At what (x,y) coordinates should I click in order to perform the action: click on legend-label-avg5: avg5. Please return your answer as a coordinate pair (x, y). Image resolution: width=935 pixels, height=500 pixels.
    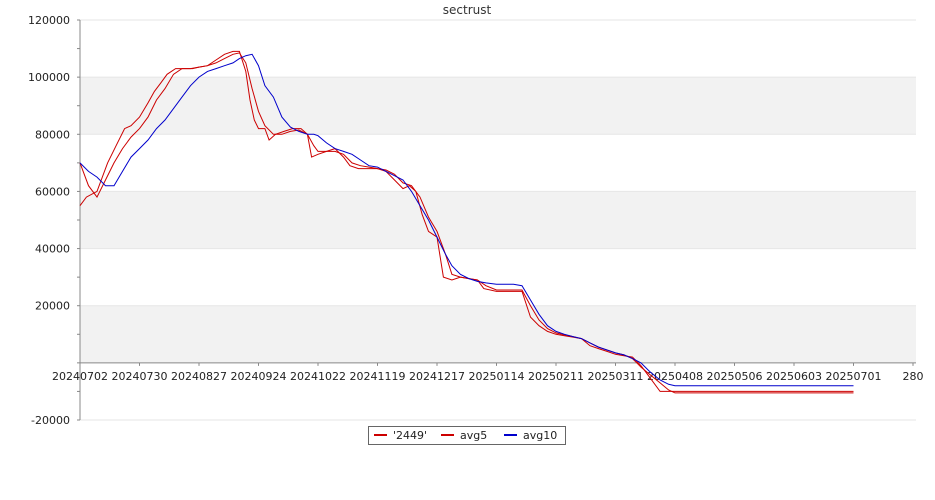
    Looking at the image, I should click on (474, 435).